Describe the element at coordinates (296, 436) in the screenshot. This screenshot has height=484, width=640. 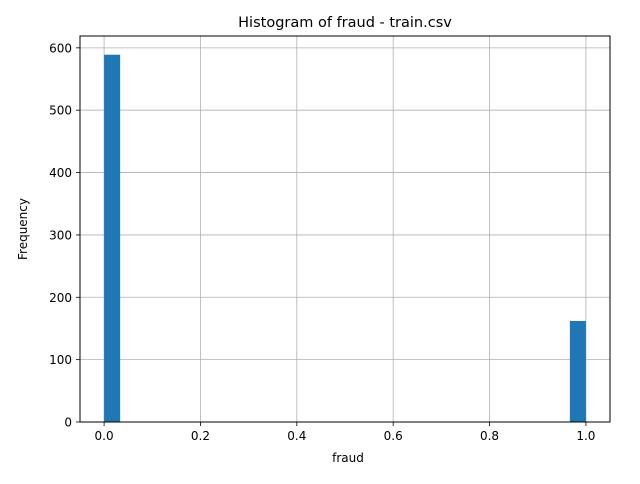
I see `x-tick-label: 0.4` at that location.